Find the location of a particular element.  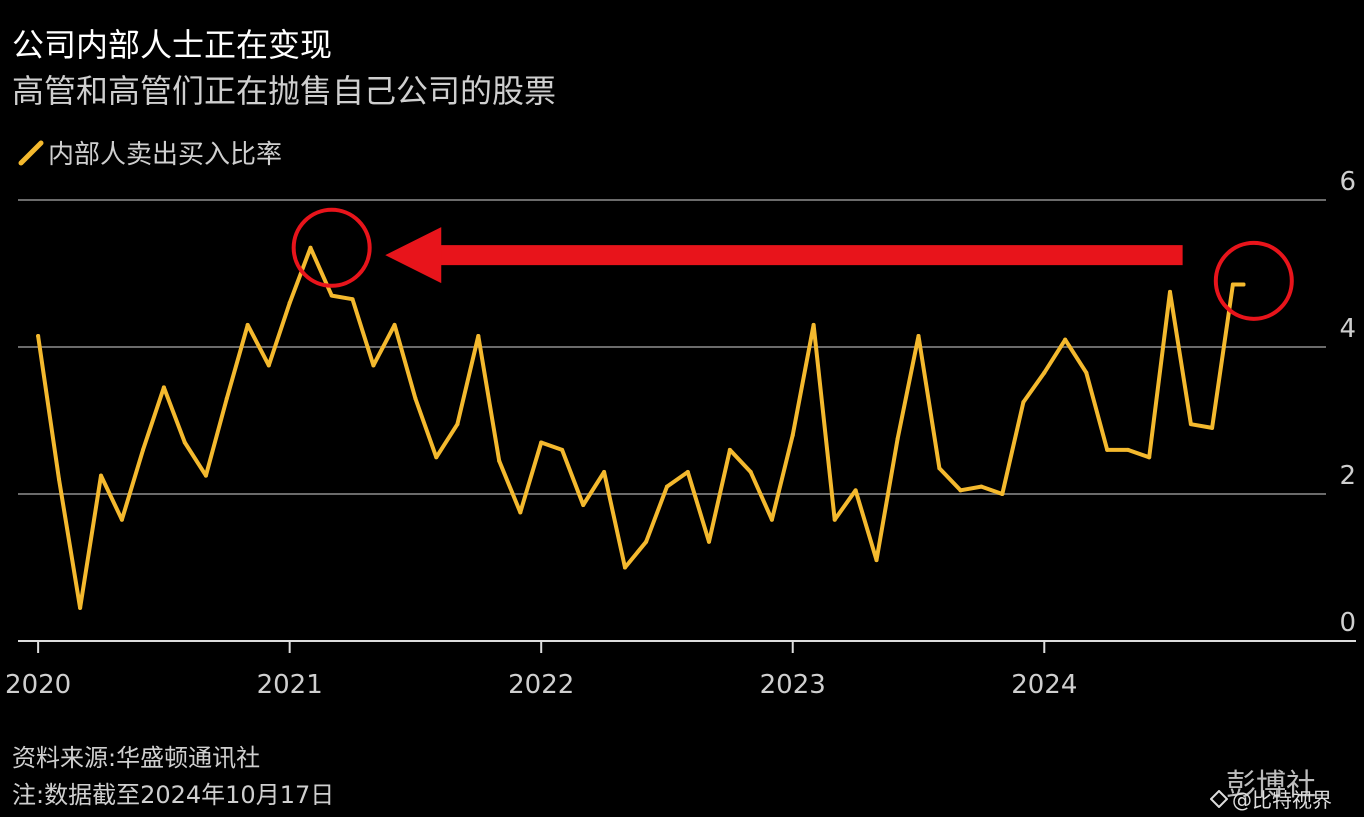

date-note: 注:数据截至2024年10月17日 is located at coordinates (173, 795).